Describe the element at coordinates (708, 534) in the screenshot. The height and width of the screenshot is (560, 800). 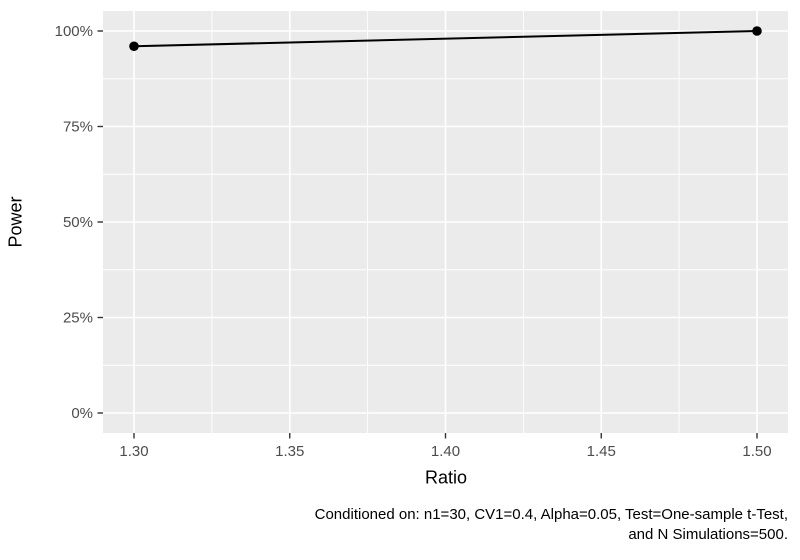
I see `chart-caption-line-2: and N Simulations=500.` at that location.